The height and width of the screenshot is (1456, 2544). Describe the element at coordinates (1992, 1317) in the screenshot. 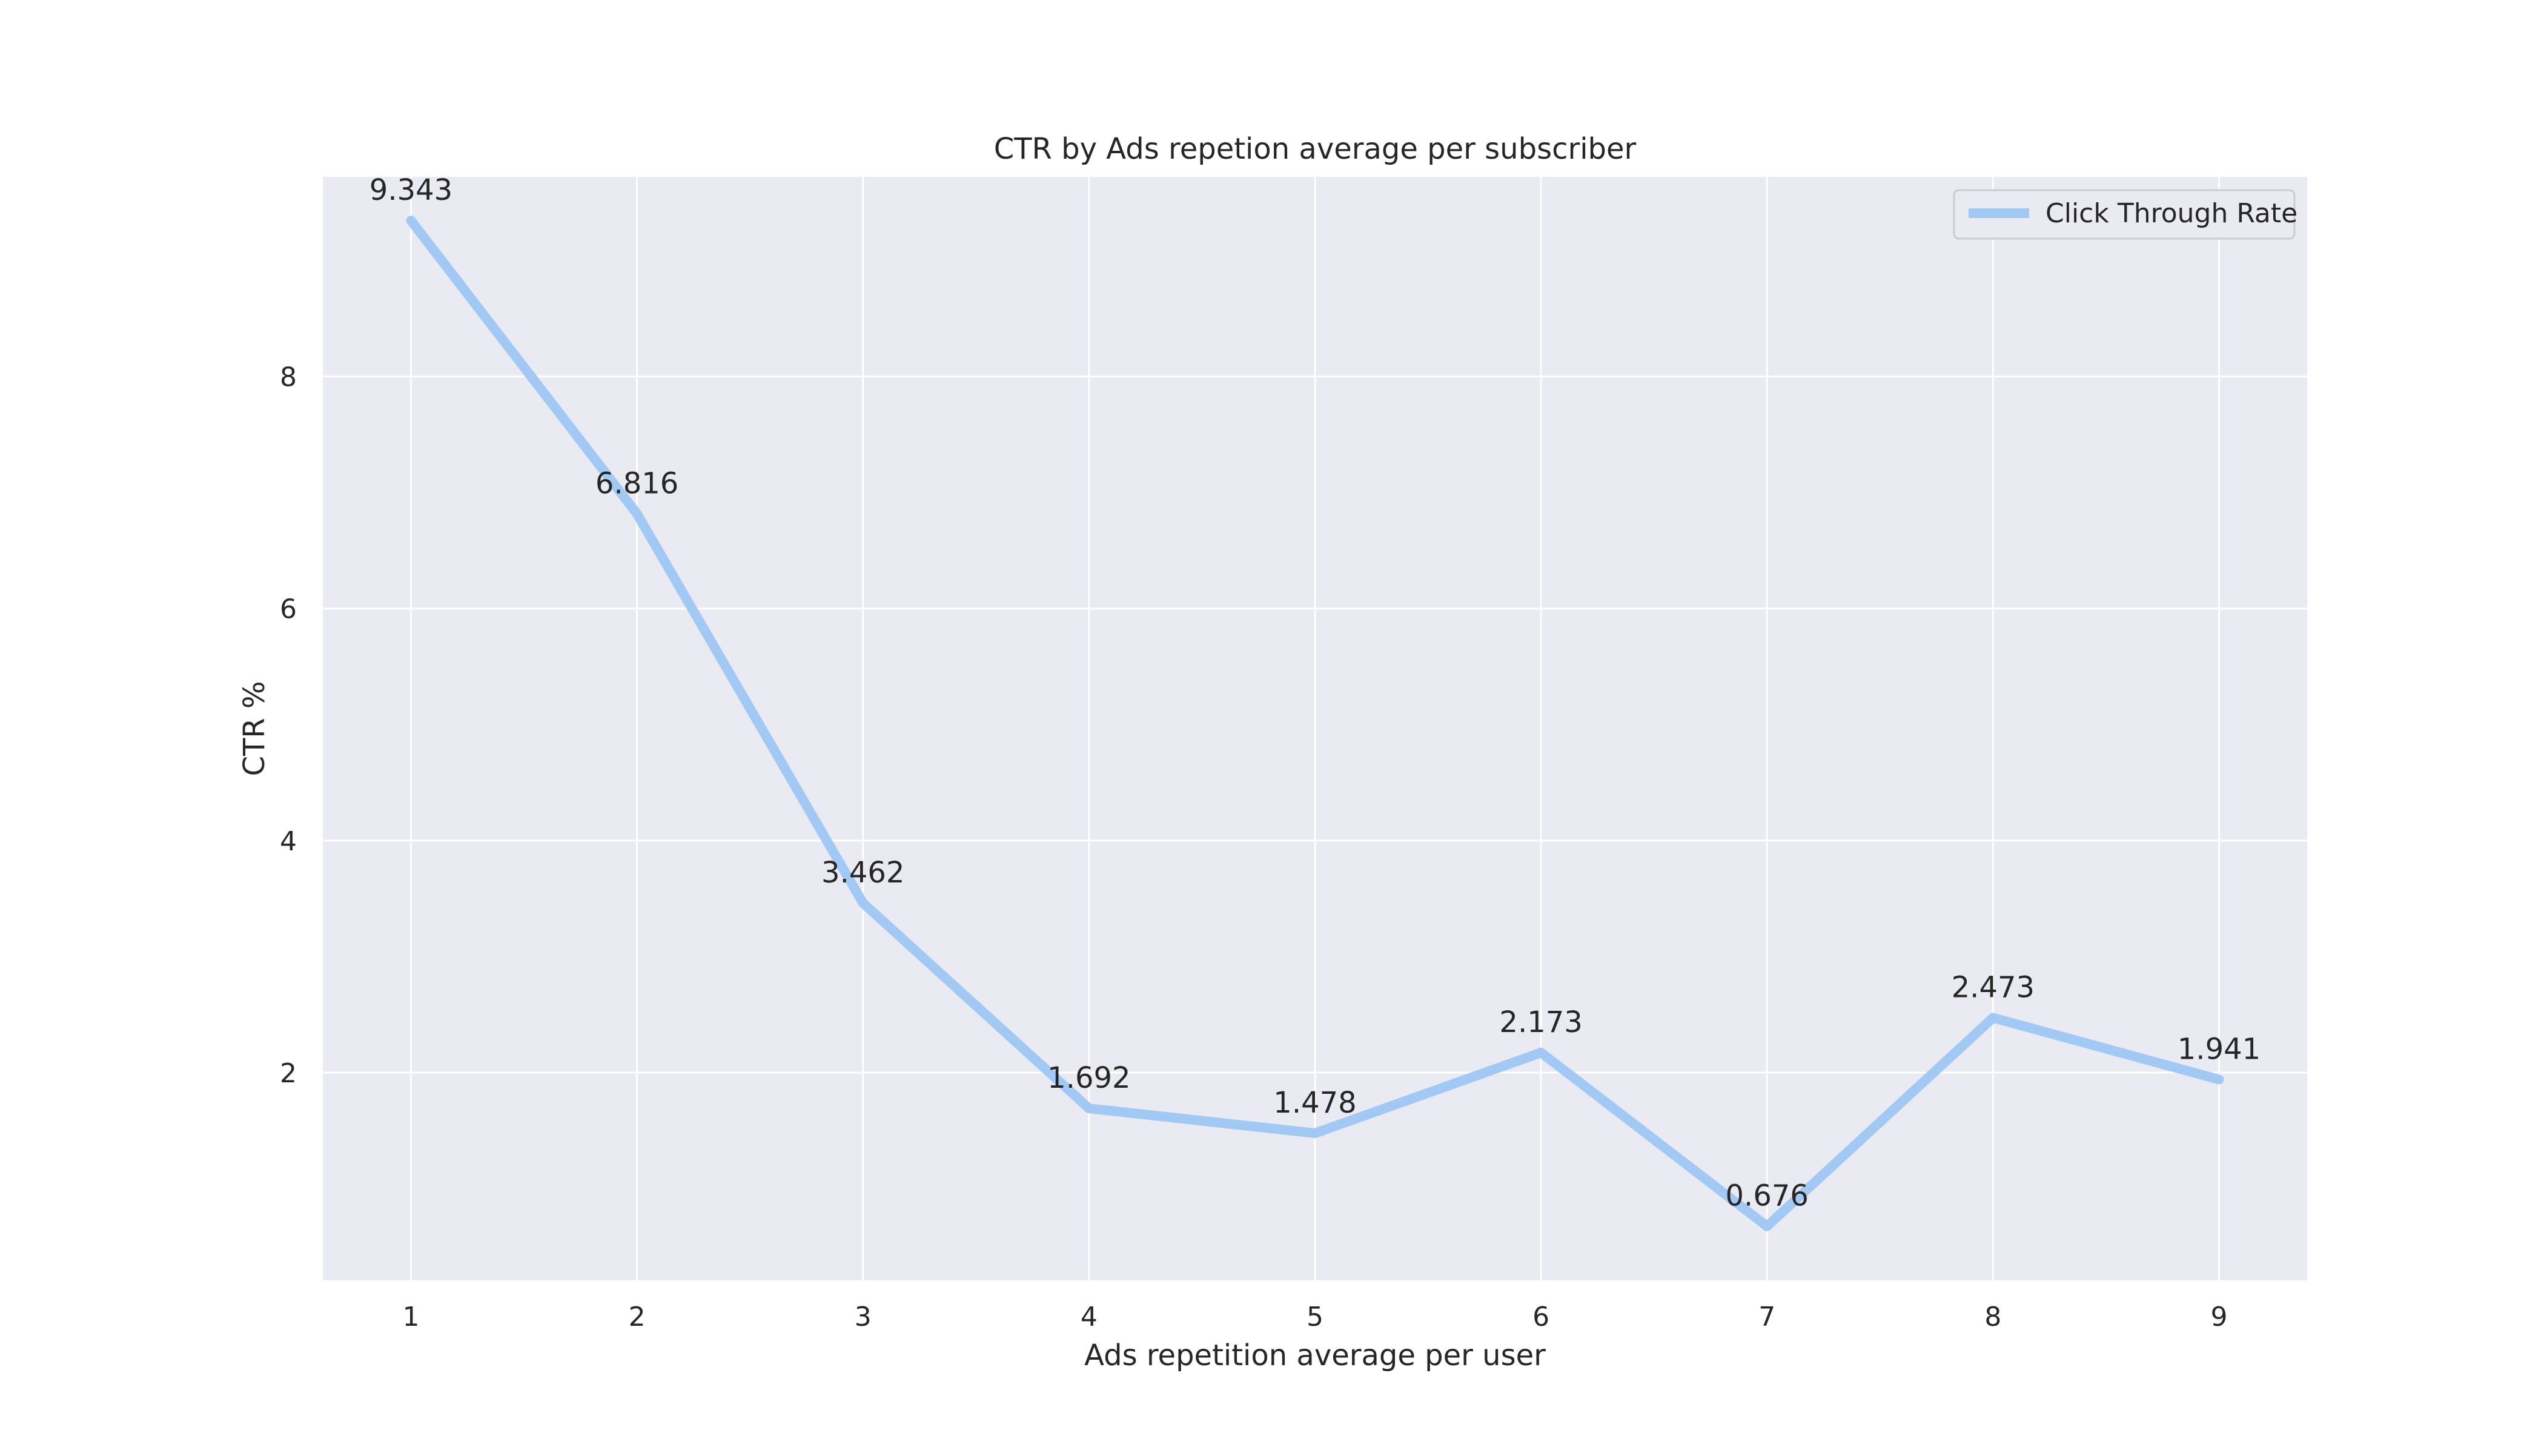

I see `x-tick-label: 8` at that location.